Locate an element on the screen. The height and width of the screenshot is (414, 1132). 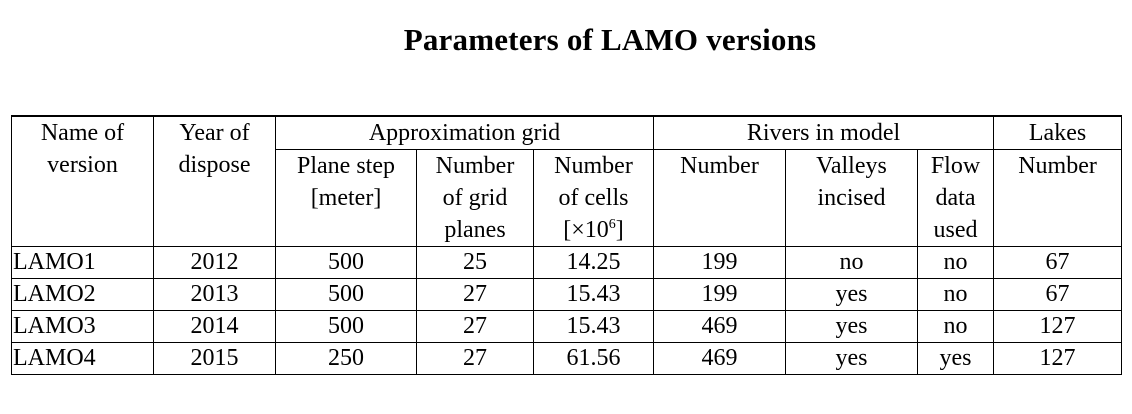
header-plane-step: Plane step [meter] is located at coordinates (346, 198).